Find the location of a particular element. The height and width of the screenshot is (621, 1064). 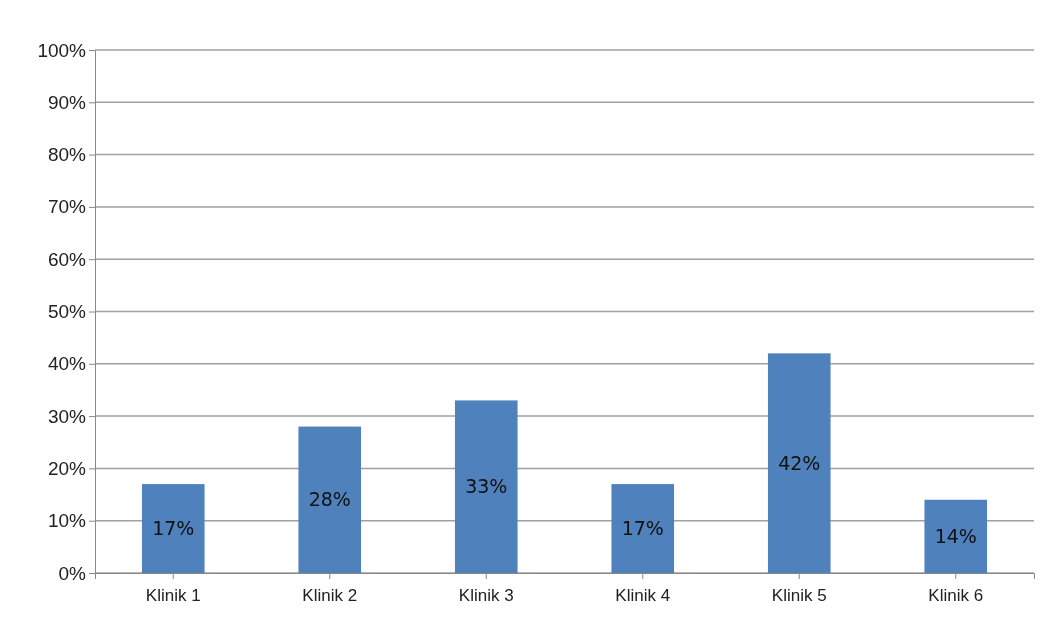

data-label: 33% is located at coordinates (486, 486).